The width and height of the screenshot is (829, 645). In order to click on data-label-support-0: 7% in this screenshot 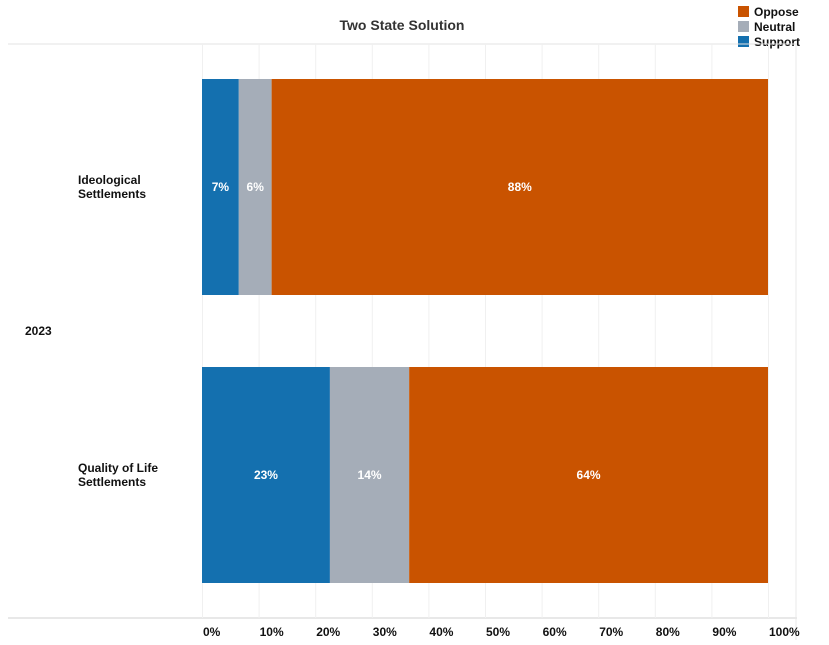, I will do `click(221, 187)`.